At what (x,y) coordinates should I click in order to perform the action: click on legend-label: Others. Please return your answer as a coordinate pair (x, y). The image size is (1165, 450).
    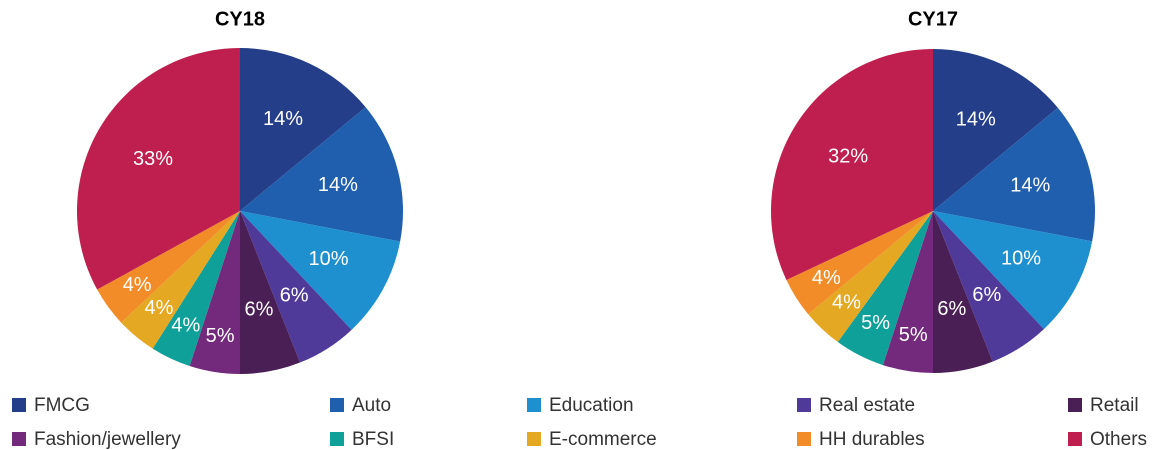
    Looking at the image, I should click on (1118, 439).